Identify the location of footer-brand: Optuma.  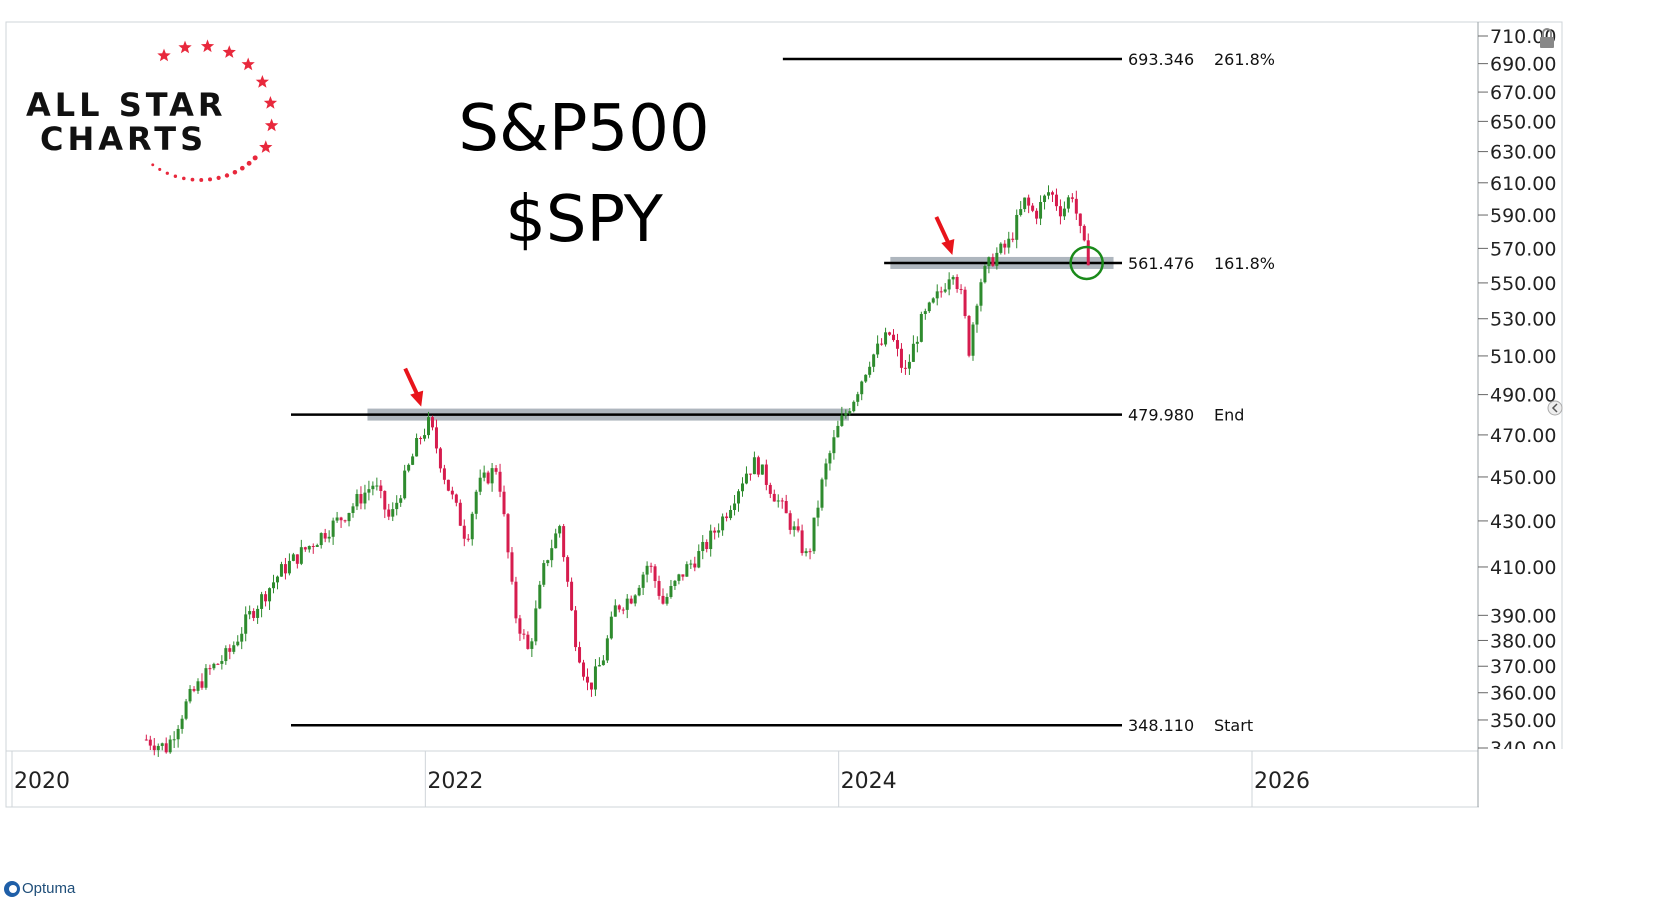
(39, 888).